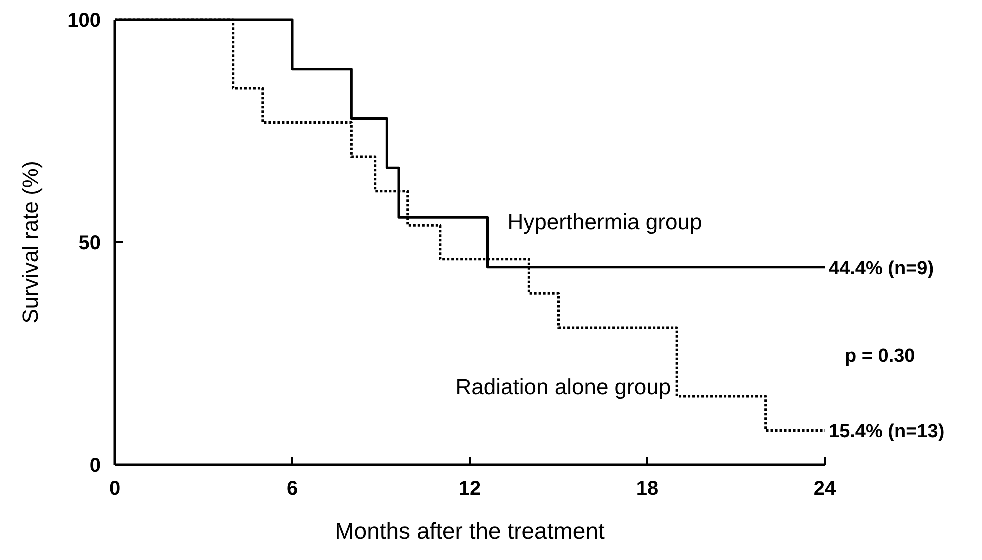 Image resolution: width=982 pixels, height=560 pixels. What do you see at coordinates (470, 489) in the screenshot?
I see `x-tick-label: 12` at bounding box center [470, 489].